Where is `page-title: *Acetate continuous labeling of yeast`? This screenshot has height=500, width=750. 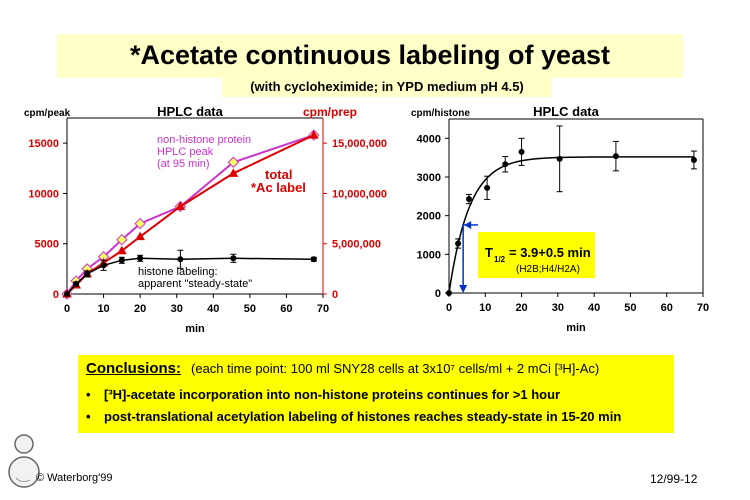 page-title: *Acetate continuous labeling of yeast is located at coordinates (370, 55).